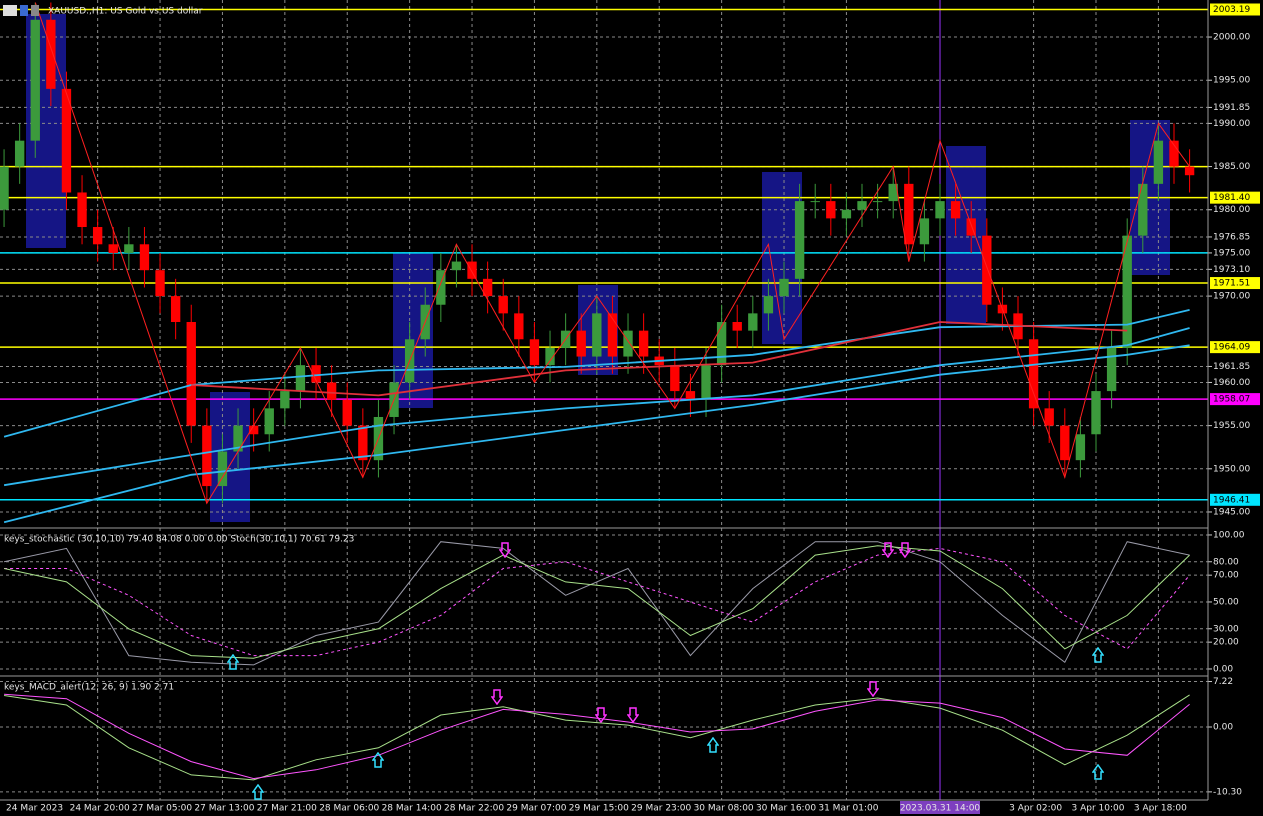  I want to click on x-tick-label: 2023.03.31 14:00, so click(940, 809).